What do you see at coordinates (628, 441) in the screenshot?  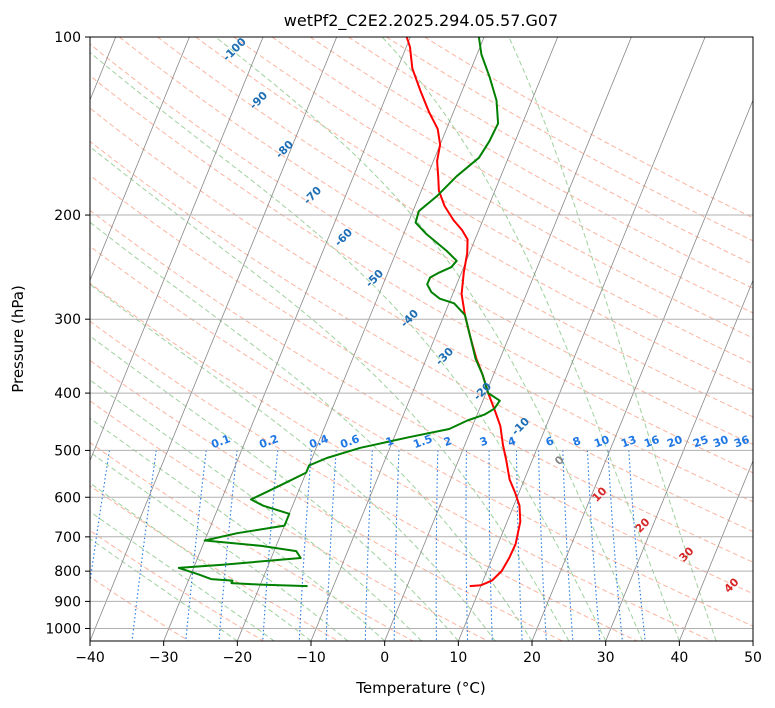 I see `mixing-ratio-label: 13` at bounding box center [628, 441].